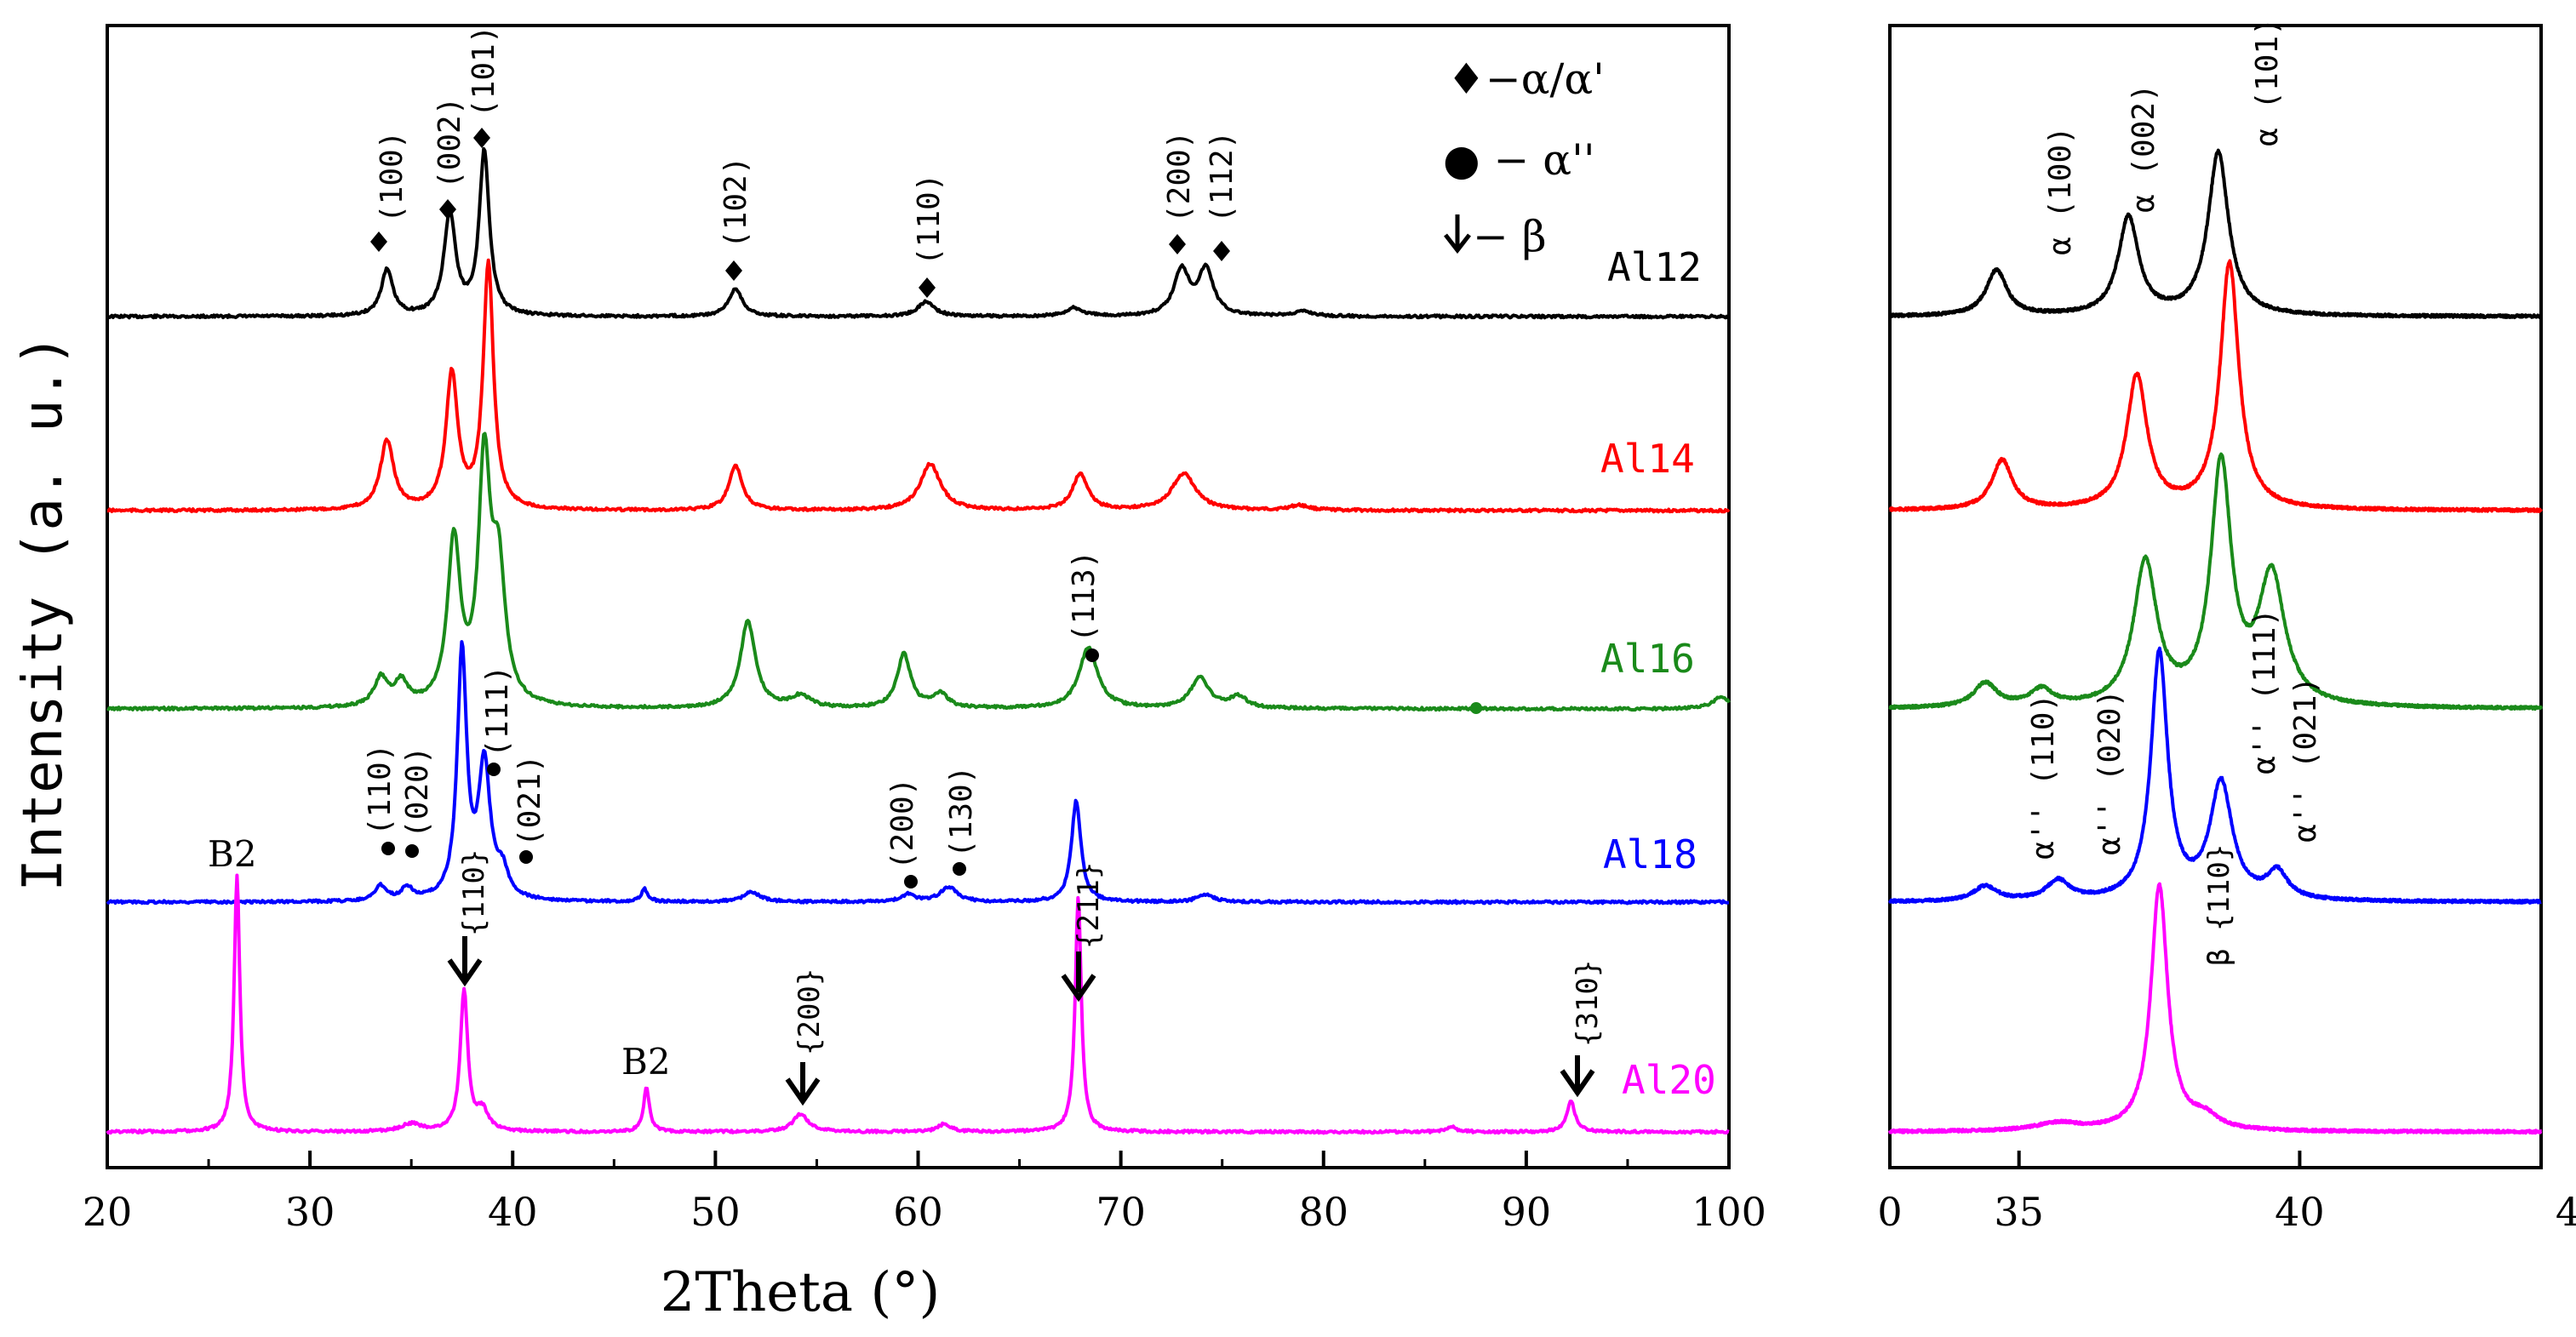  What do you see at coordinates (919, 571) in the screenshot?
I see `left-series-al16` at bounding box center [919, 571].